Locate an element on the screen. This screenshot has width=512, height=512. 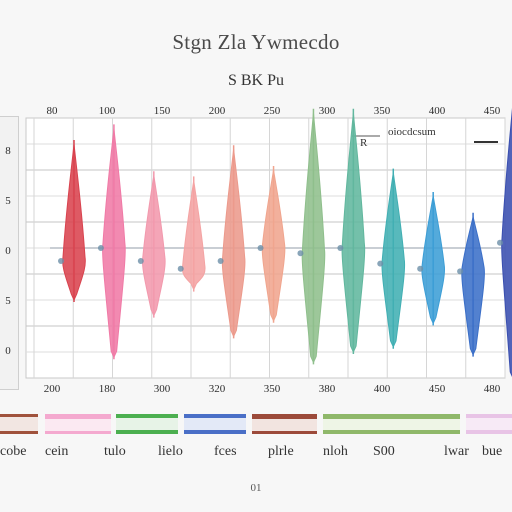
legend-item-1: cein is located at coordinates (78, 436).